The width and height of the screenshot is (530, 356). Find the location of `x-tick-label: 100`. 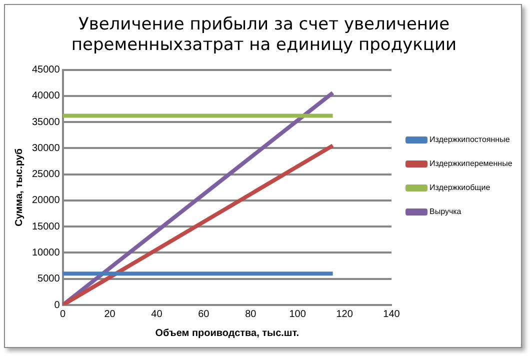

x-tick-label: 100 is located at coordinates (297, 314).